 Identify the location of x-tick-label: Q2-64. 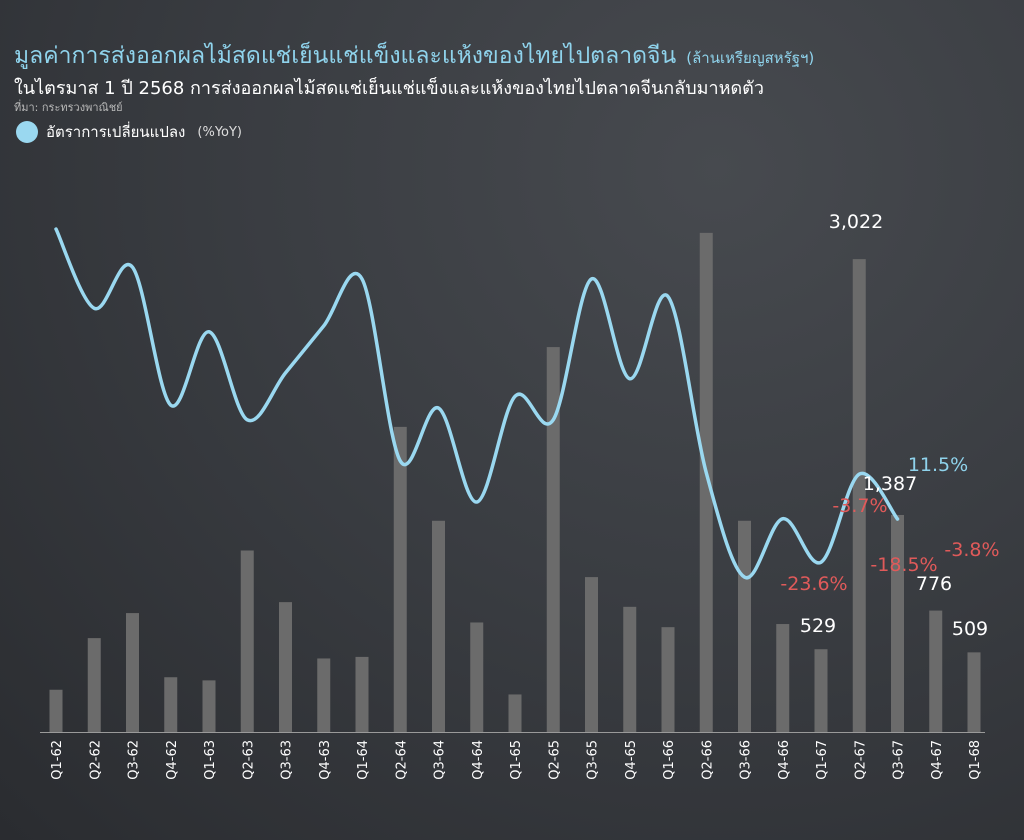
(401, 760).